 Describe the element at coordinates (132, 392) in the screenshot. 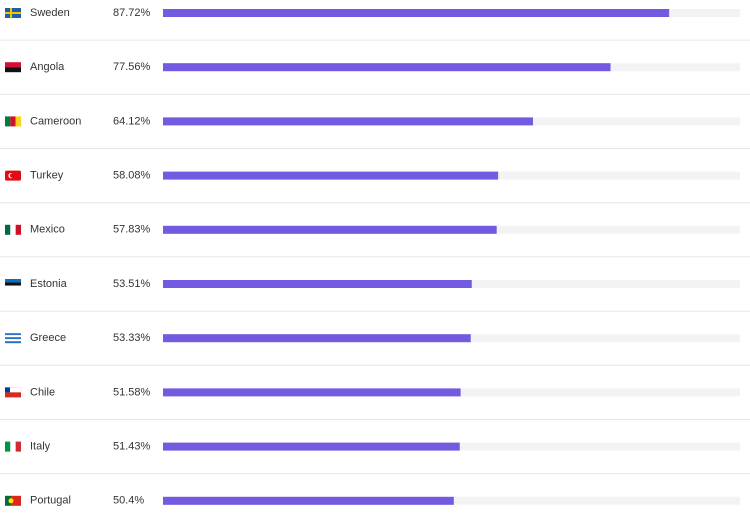

I see `value-label: 51.58%` at that location.